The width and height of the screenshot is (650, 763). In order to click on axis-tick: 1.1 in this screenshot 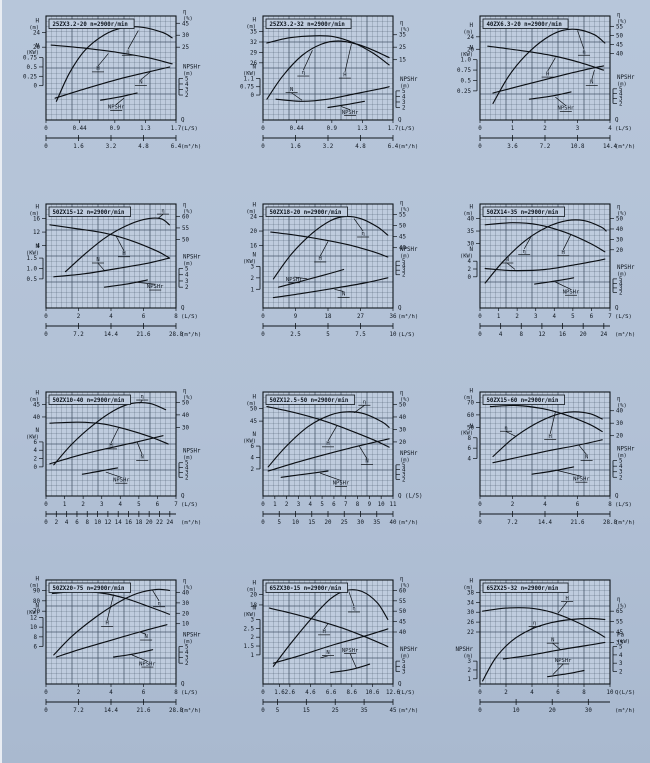, I will do `click(249, 79)`.